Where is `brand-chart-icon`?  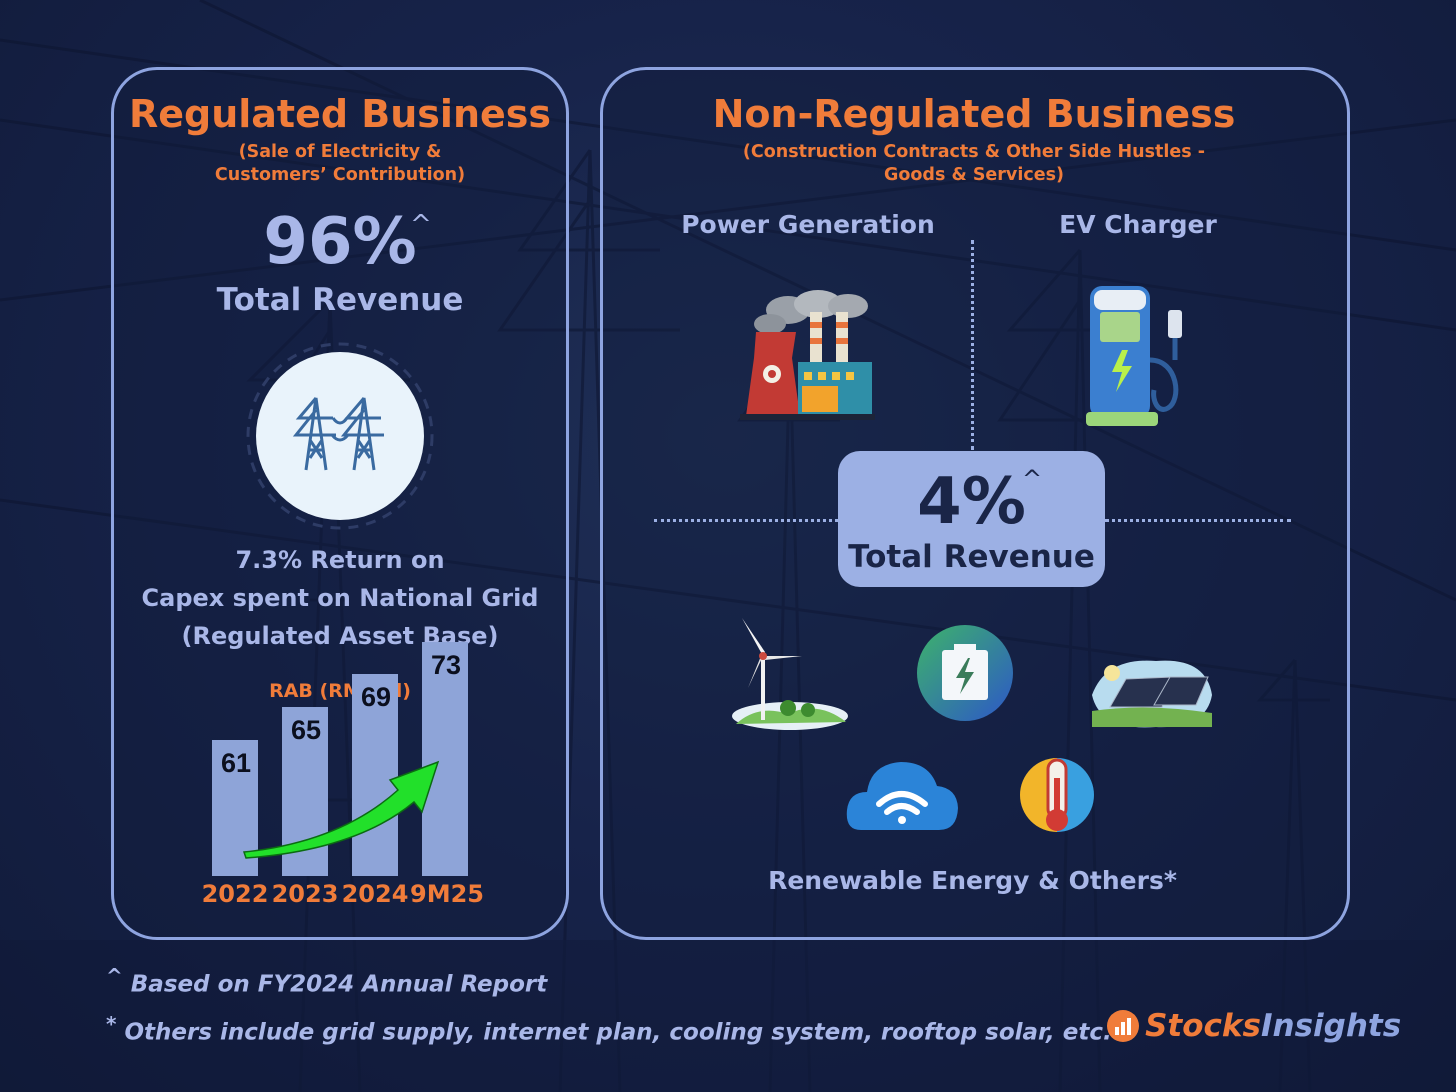
brand-chart-icon is located at coordinates (1123, 1026).